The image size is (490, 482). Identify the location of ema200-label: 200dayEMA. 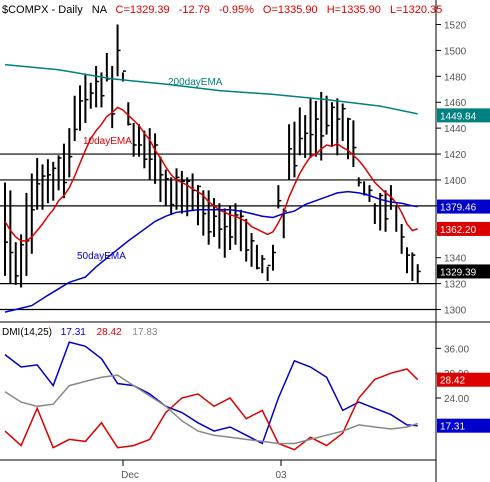
(195, 82).